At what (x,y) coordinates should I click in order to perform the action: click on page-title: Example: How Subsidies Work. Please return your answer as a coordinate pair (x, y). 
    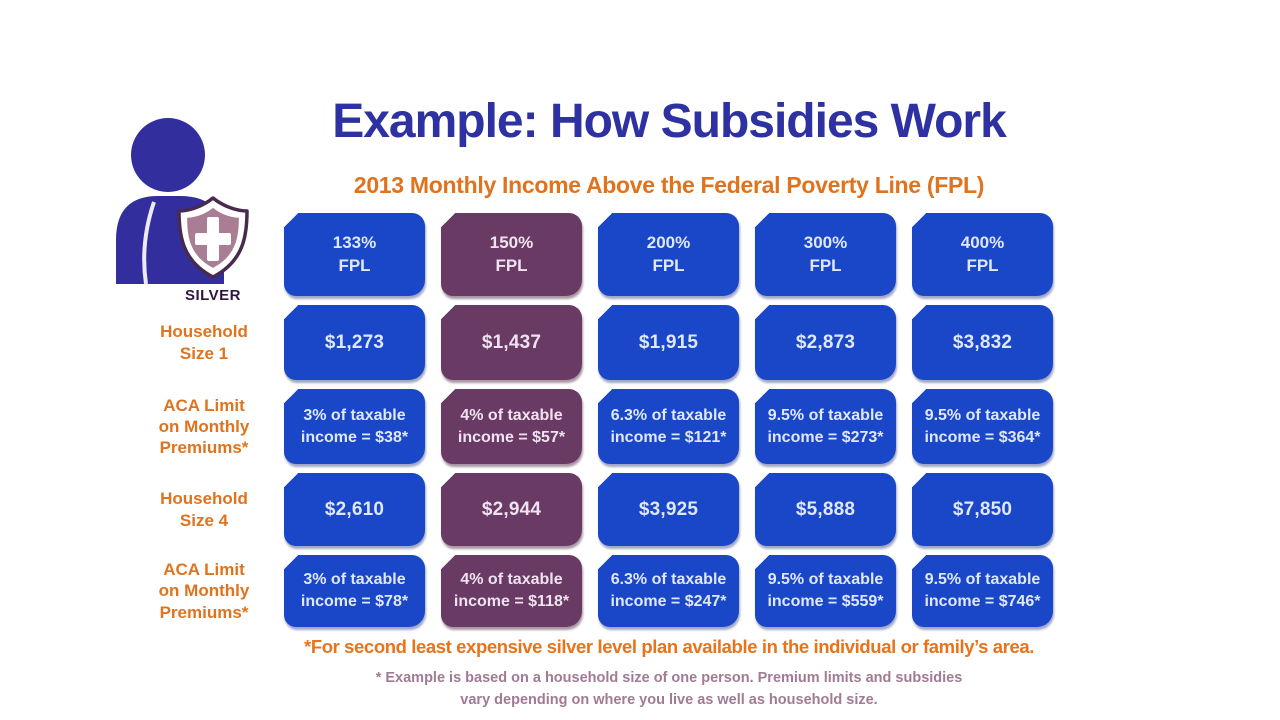
    Looking at the image, I should click on (669, 122).